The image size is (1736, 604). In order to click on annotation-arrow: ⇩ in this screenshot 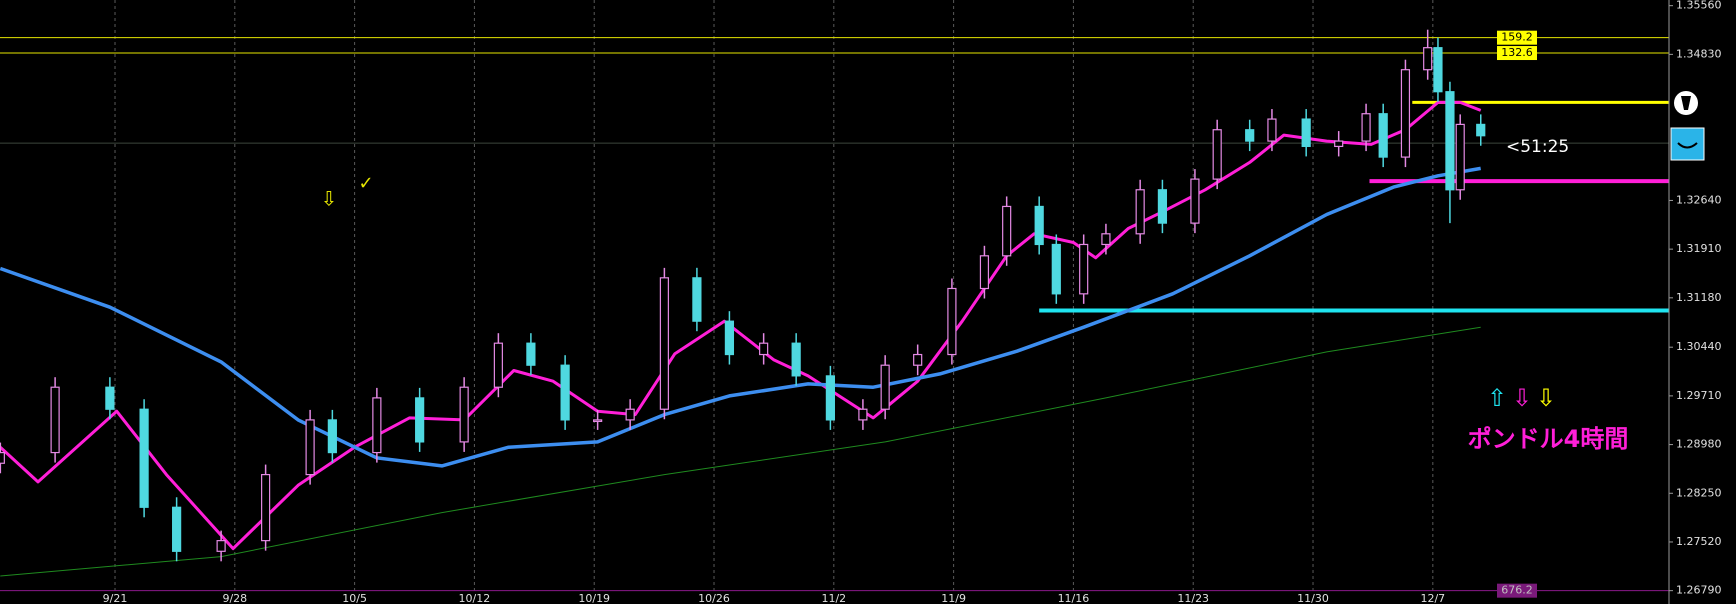, I will do `click(329, 199)`.